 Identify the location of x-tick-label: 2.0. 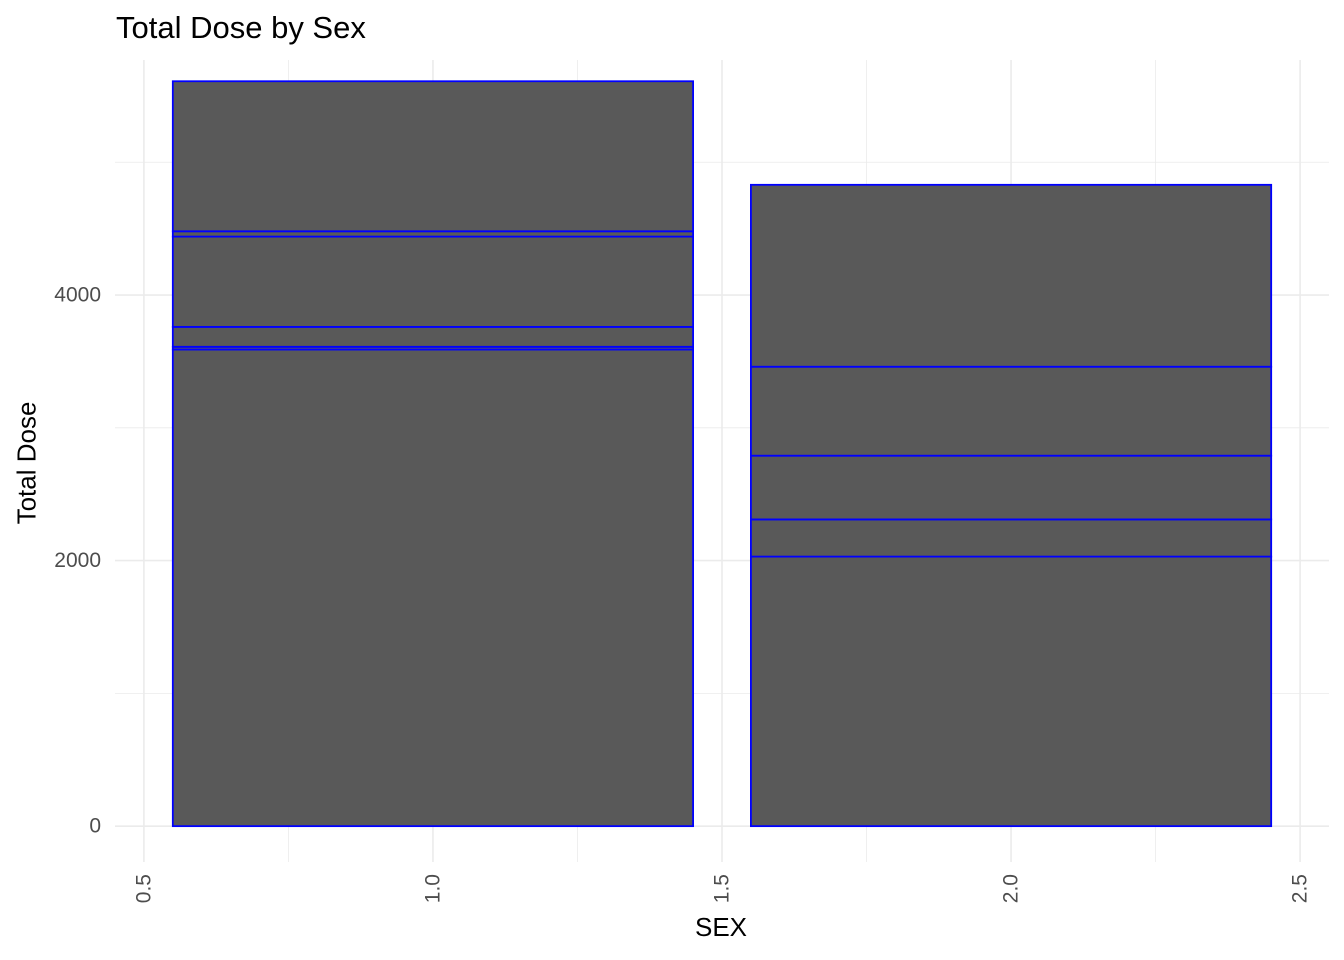
(1011, 888).